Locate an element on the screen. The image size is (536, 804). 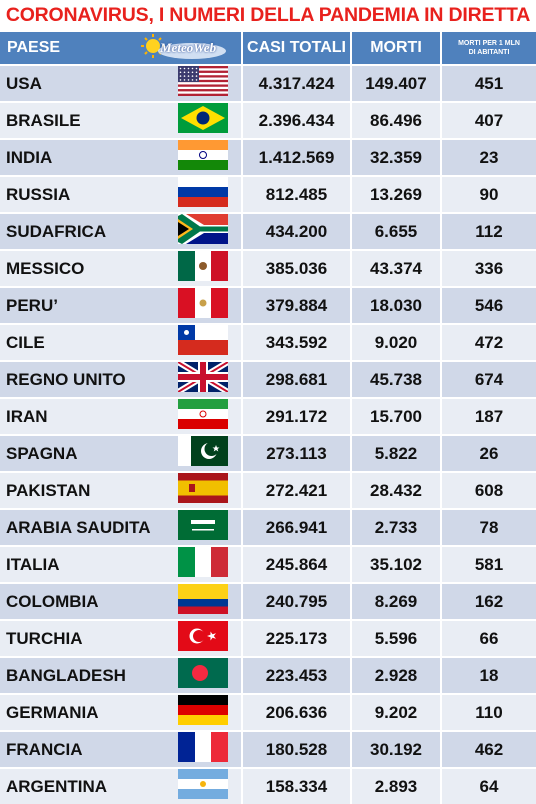
total-cases: 223.453 is located at coordinates (296, 675).